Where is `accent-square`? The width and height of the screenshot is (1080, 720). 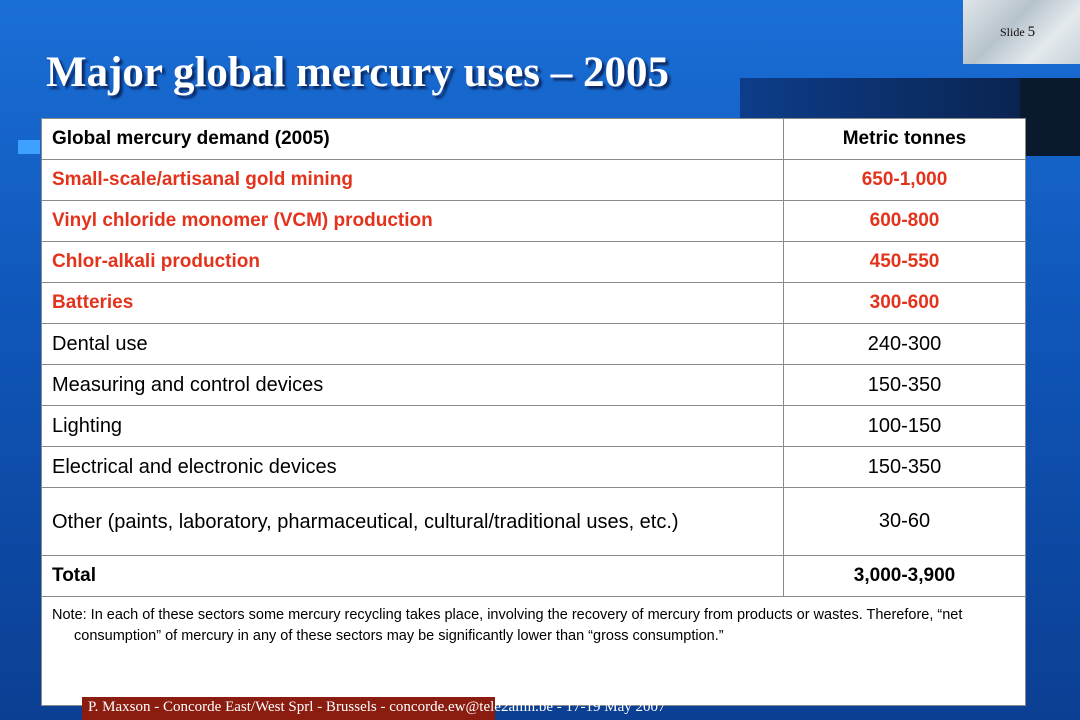
accent-square is located at coordinates (29, 147).